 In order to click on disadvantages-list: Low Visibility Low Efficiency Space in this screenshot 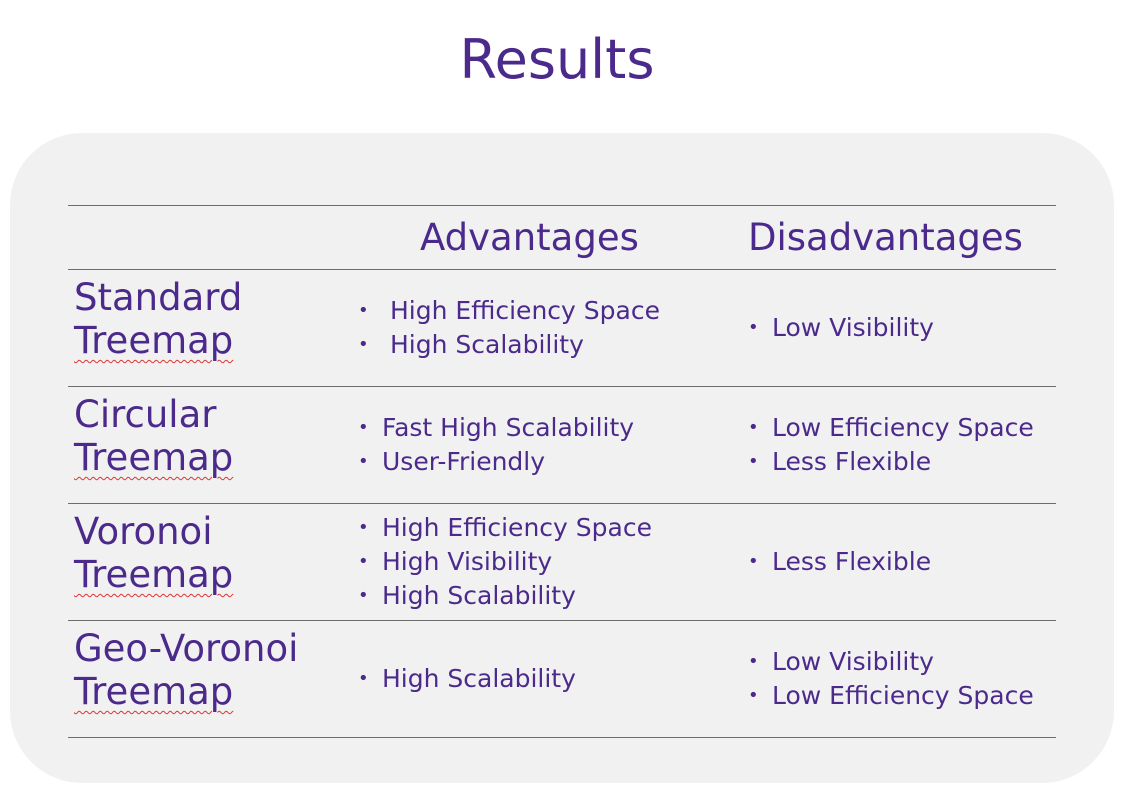, I will do `click(895, 679)`.